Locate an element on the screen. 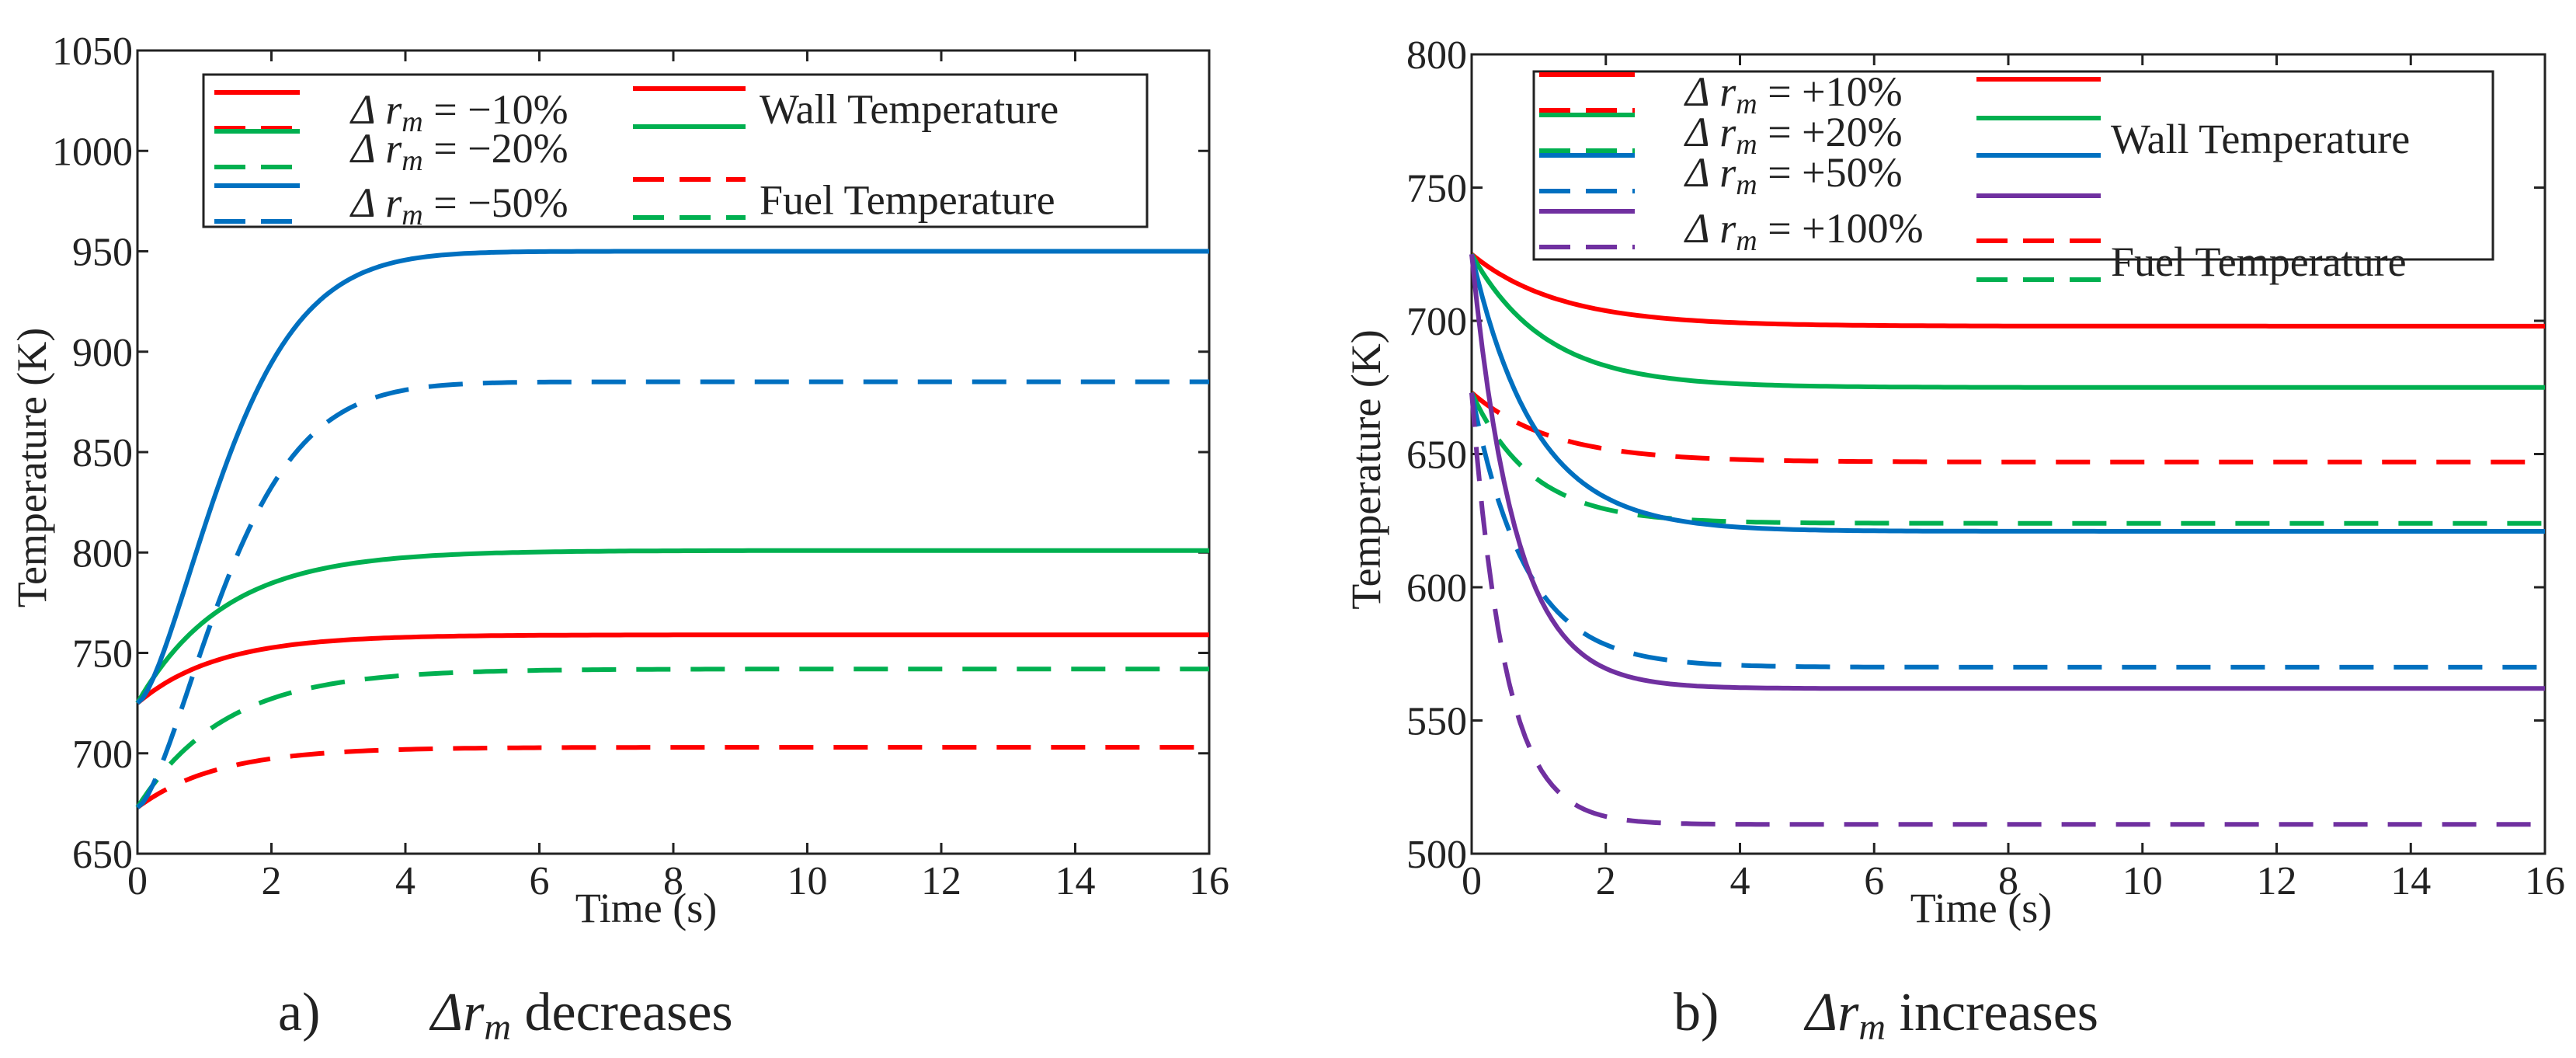  y-tick-label: 850 is located at coordinates (102, 453).